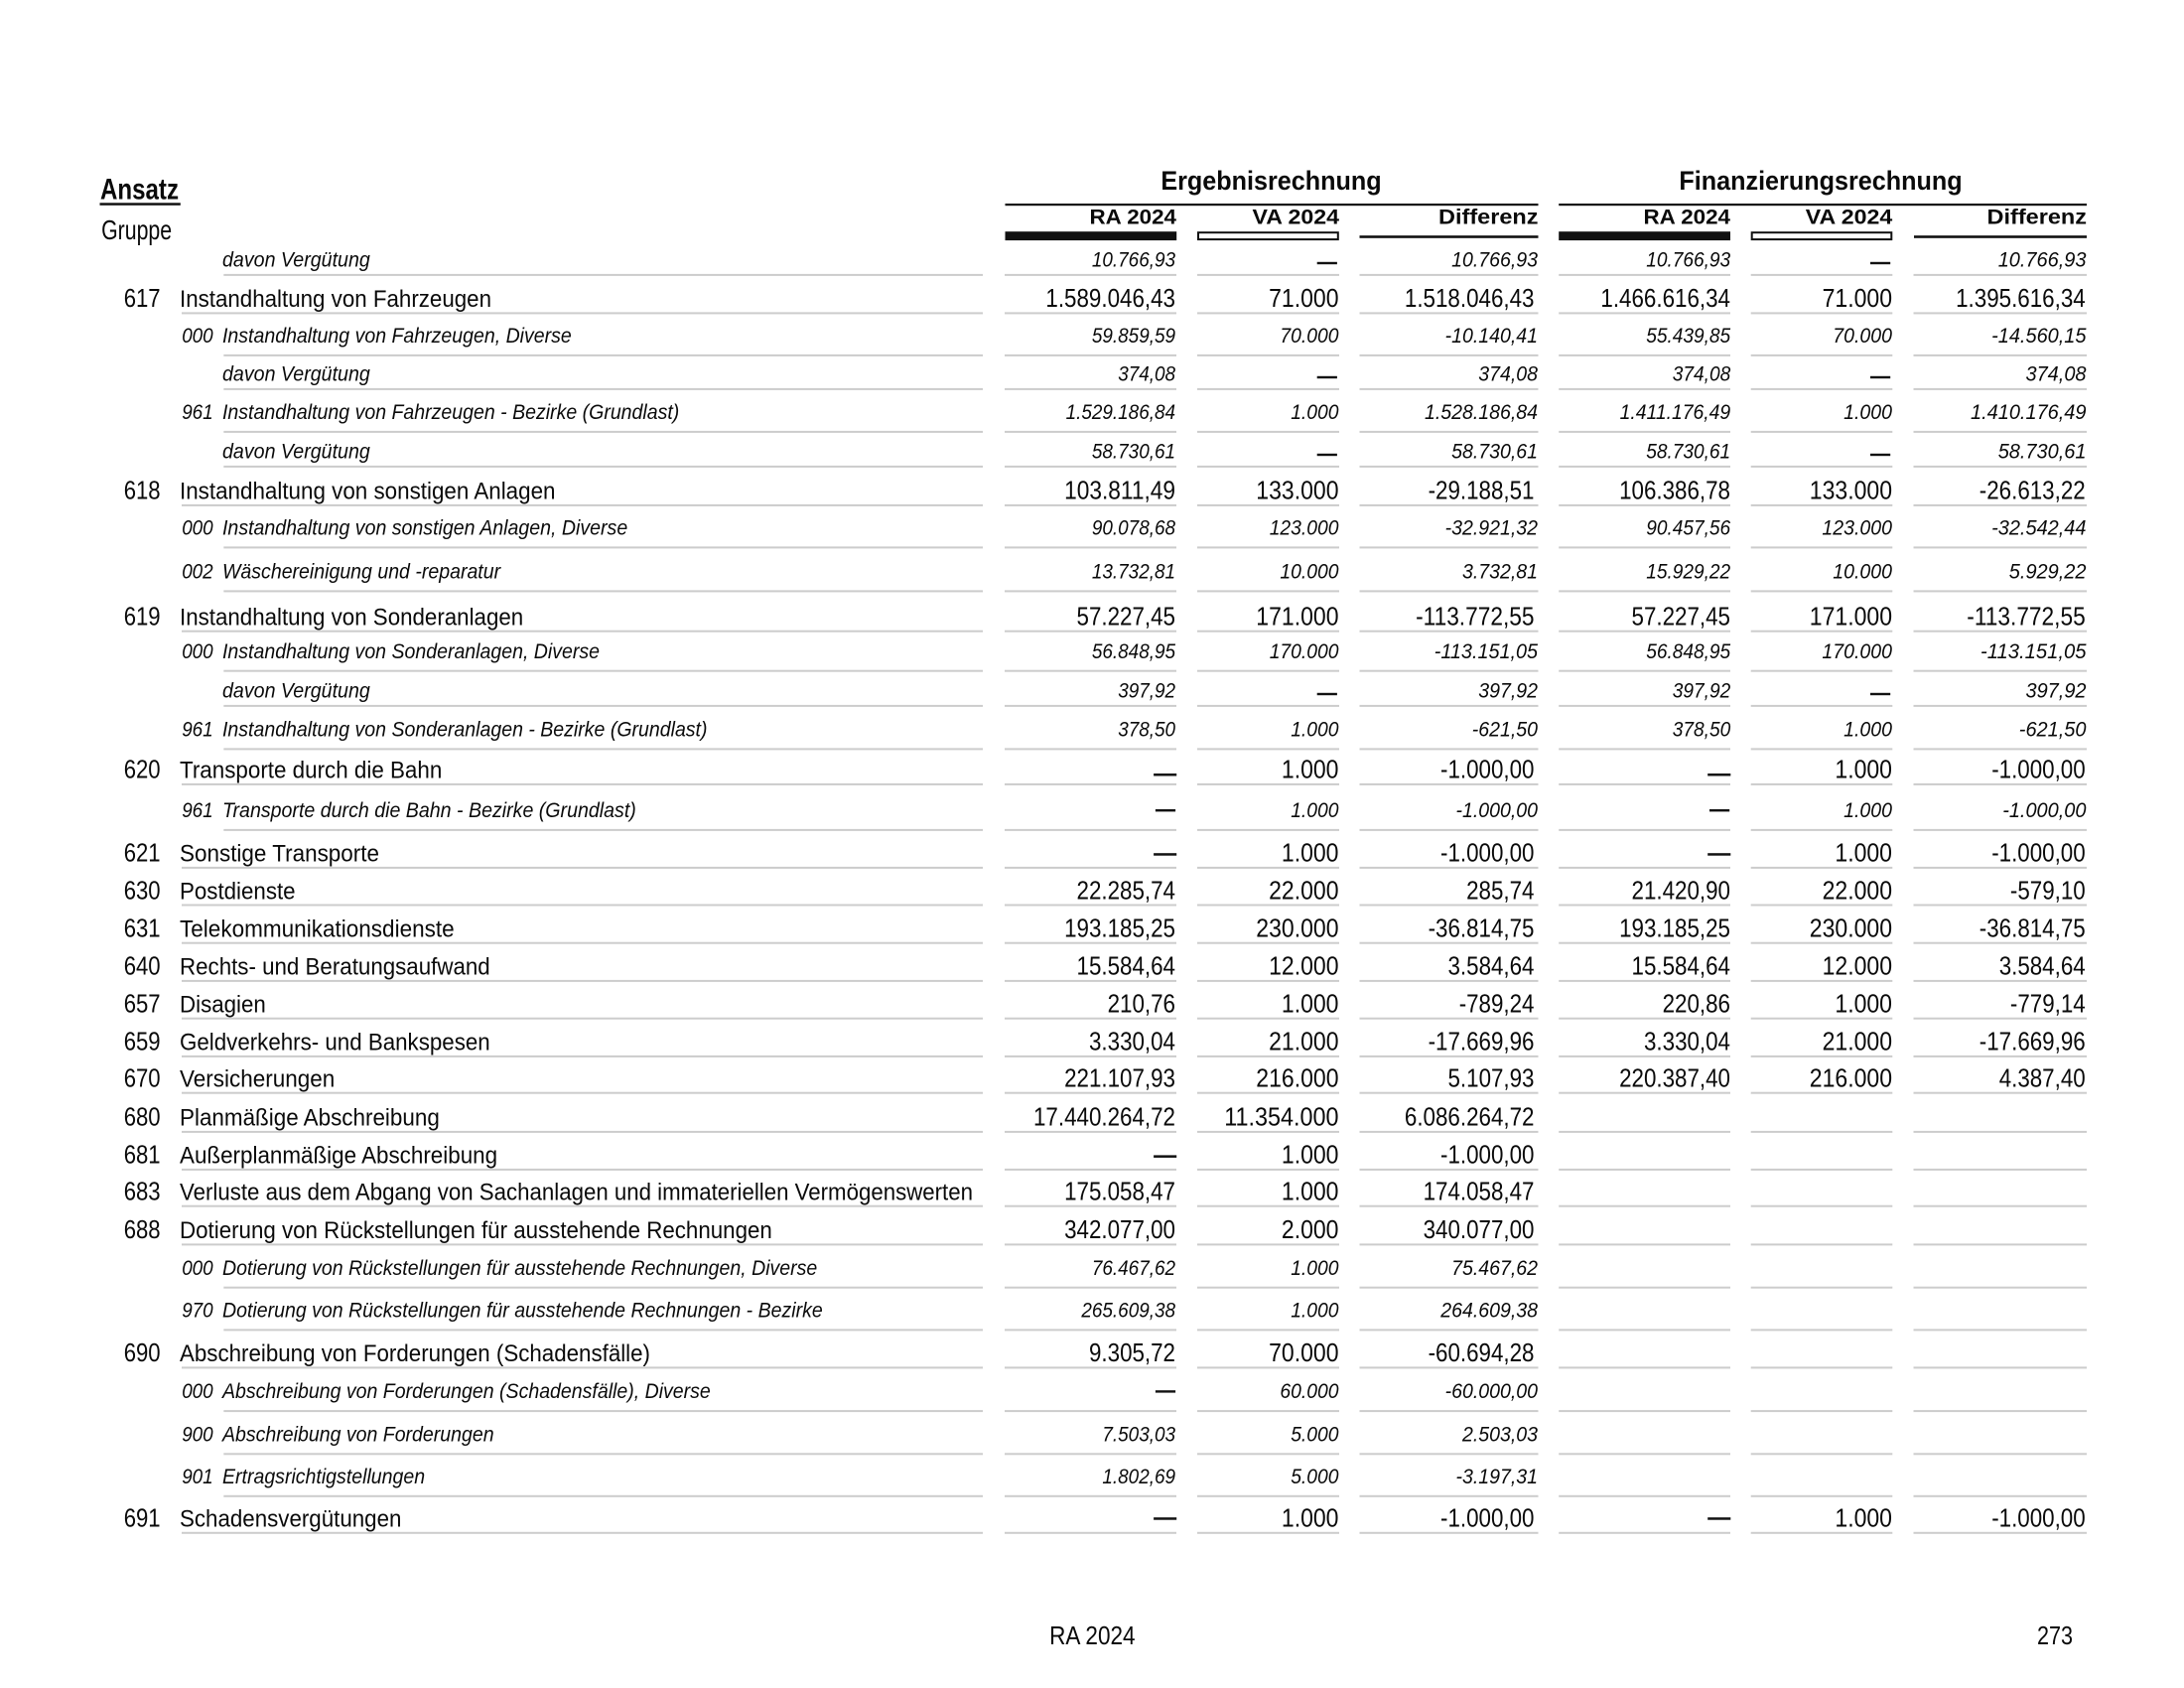  What do you see at coordinates (1303, 966) in the screenshot?
I see `svg-text: 12.000` at bounding box center [1303, 966].